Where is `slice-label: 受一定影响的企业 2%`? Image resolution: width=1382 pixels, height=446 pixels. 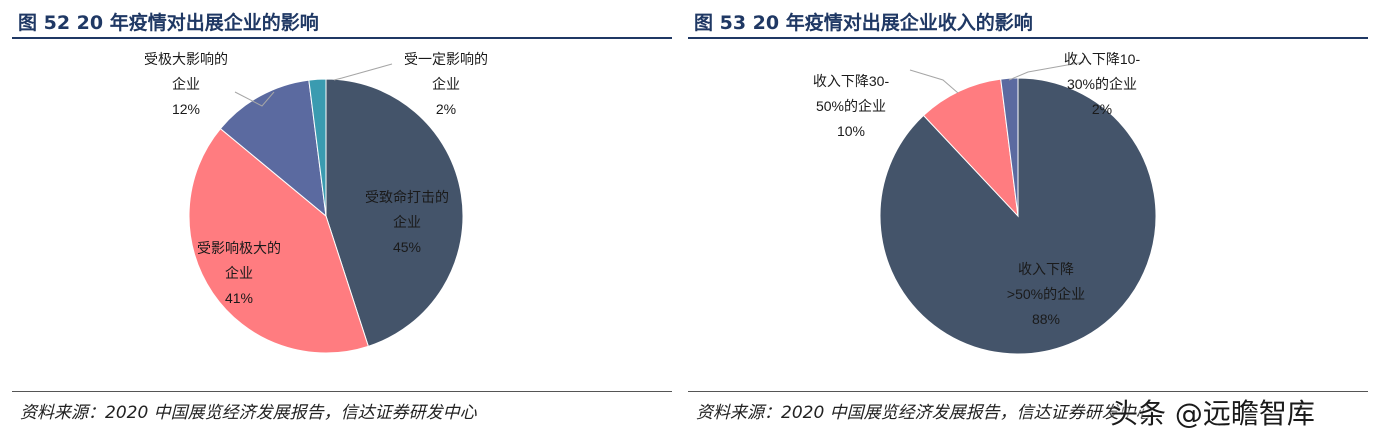
slice-label: 受一定影响的企业 2% is located at coordinates (446, 84).